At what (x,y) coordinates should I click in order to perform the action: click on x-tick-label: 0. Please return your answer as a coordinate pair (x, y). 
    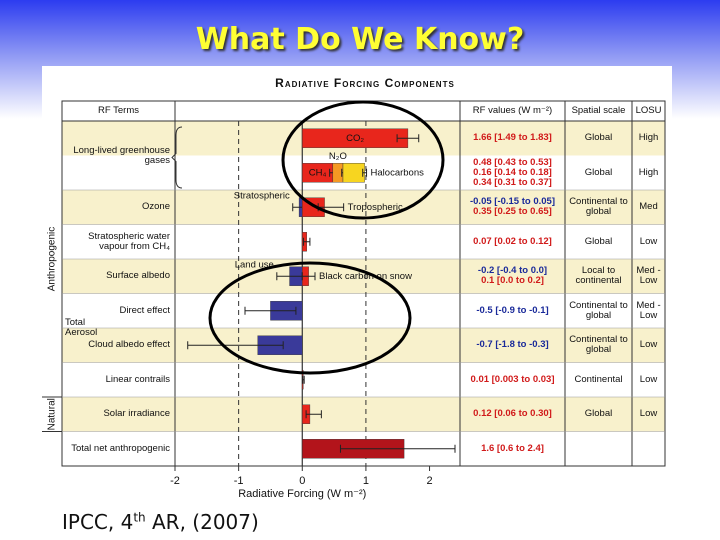
    Looking at the image, I should click on (302, 481).